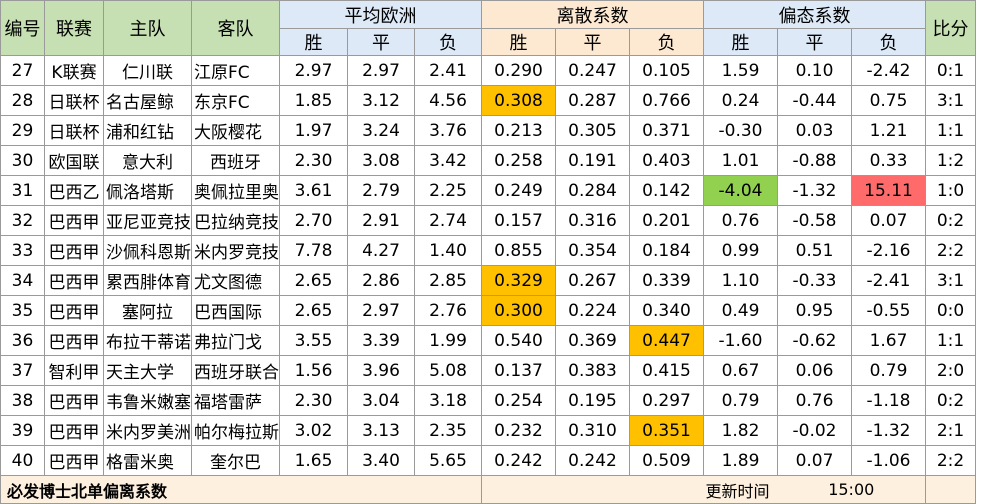  What do you see at coordinates (740, 430) in the screenshot?
I see `cell-skew-win: 1.82` at bounding box center [740, 430].